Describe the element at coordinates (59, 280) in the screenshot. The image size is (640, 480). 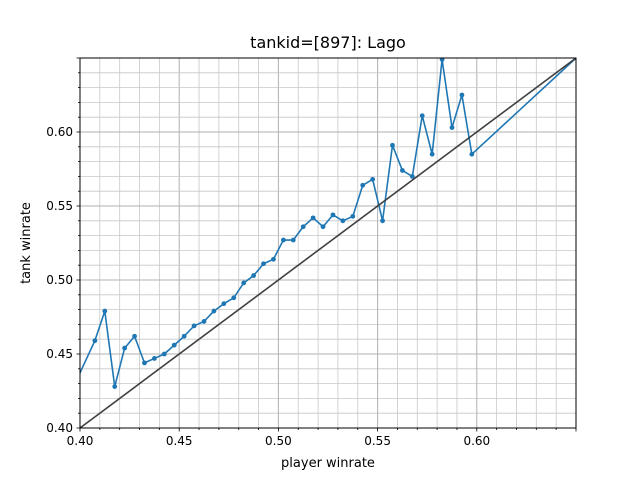
I see `y-tick-label: 0.50` at that location.